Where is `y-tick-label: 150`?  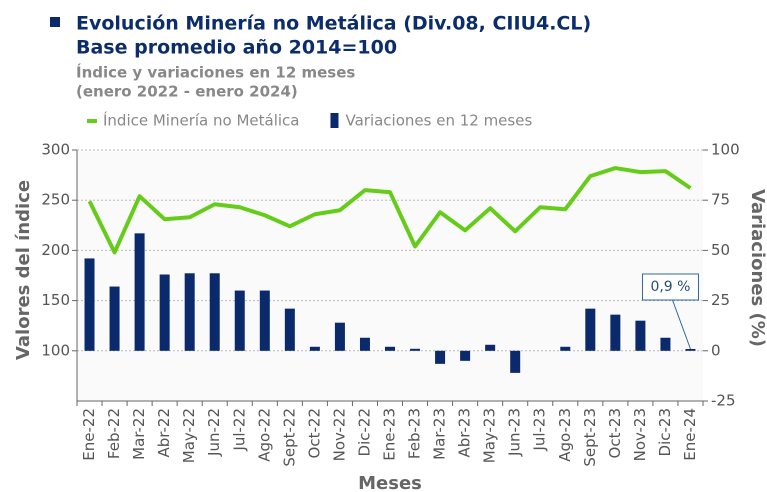
y-tick-label: 150 is located at coordinates (55, 300).